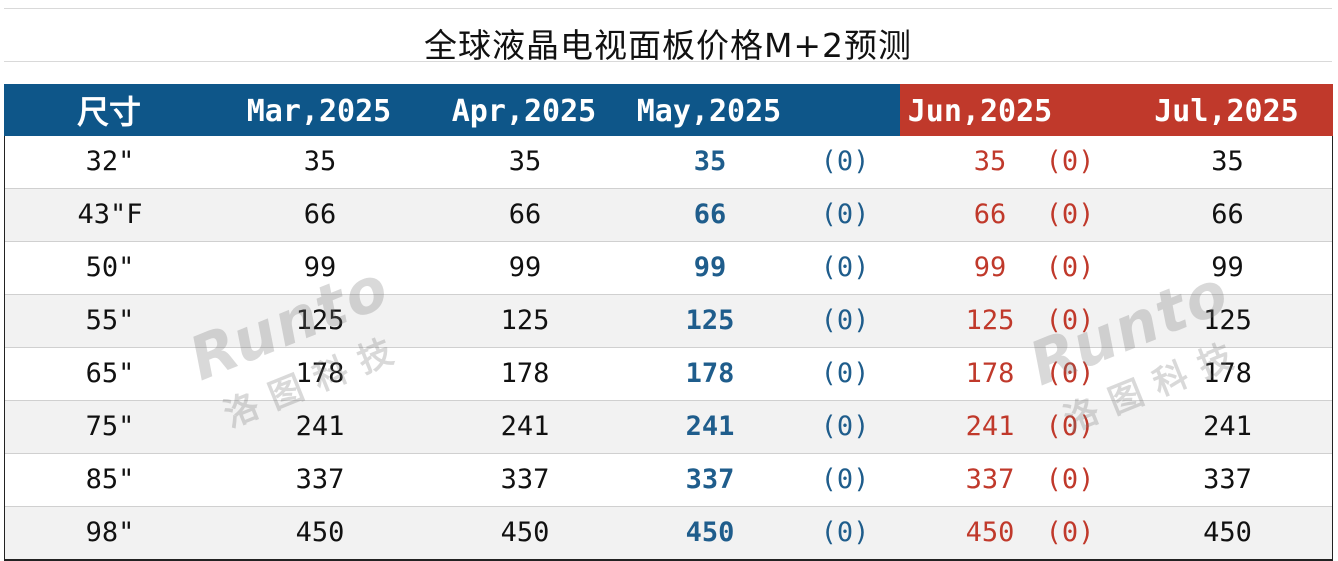  Describe the element at coordinates (525, 426) in the screenshot. I see `cell-apr: 241` at that location.